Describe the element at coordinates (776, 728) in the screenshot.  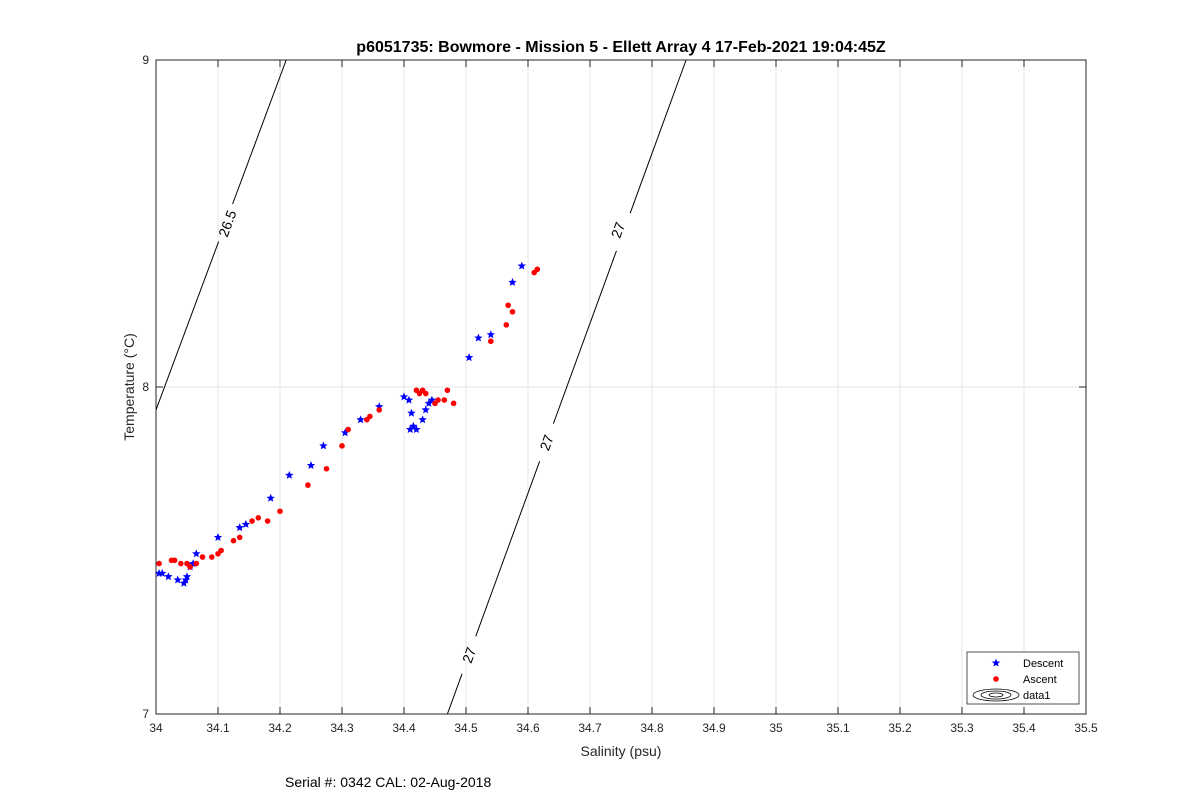
I see `x-tick-label: 35` at that location.